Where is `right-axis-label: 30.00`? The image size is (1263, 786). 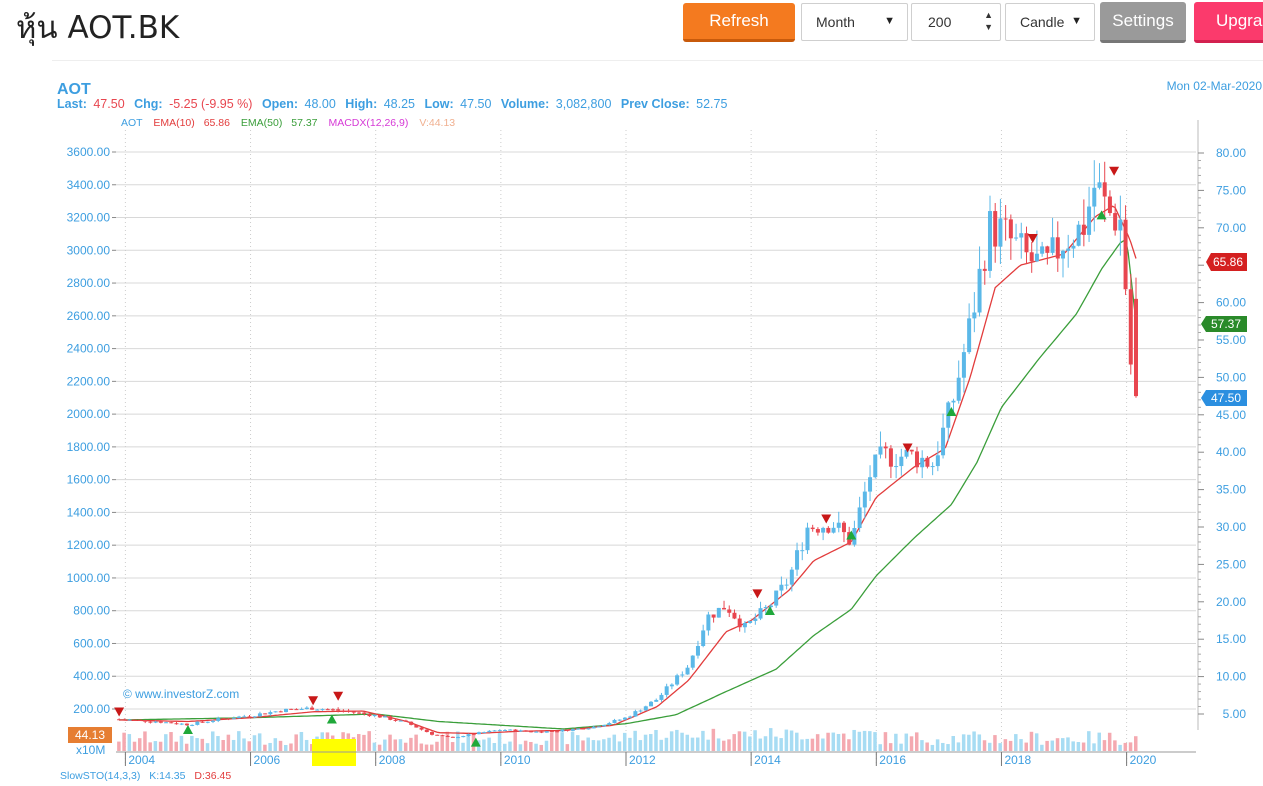
right-axis-label: 30.00 is located at coordinates (1231, 527).